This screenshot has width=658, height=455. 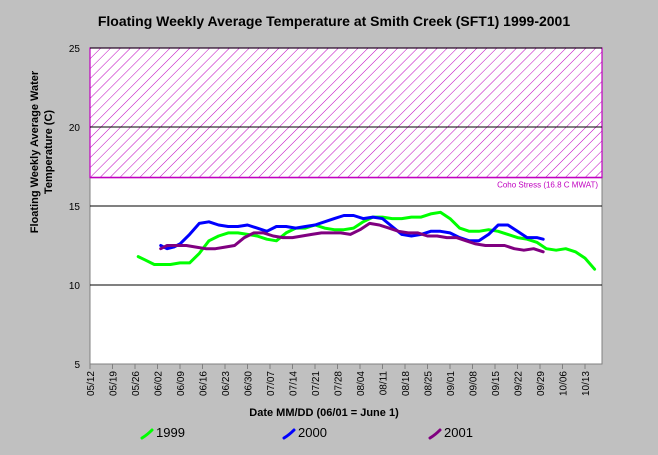 What do you see at coordinates (564, 383) in the screenshot?
I see `x-tick-label: 10/06` at bounding box center [564, 383].